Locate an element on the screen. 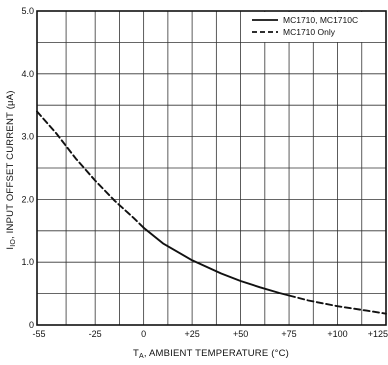 Image resolution: width=388 pixels, height=365 pixels. y-tick-label: 2.0 is located at coordinates (27, 199).